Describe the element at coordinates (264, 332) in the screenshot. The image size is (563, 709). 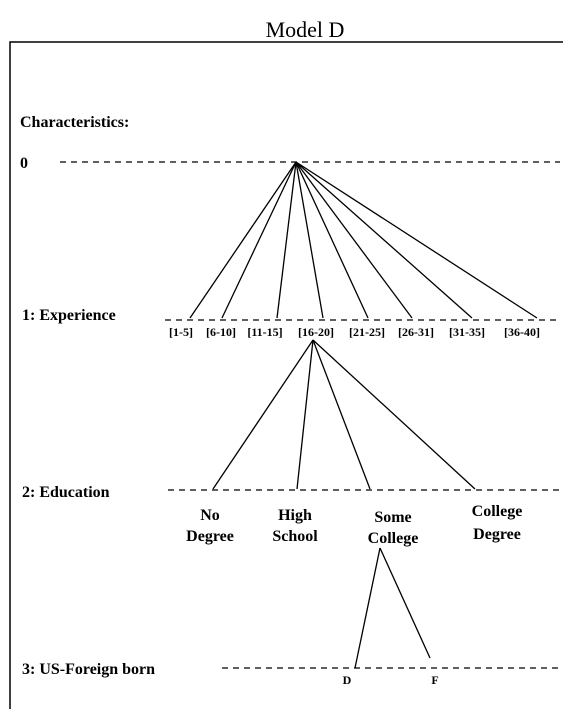
I see `node-label: [11-15]` at that location.